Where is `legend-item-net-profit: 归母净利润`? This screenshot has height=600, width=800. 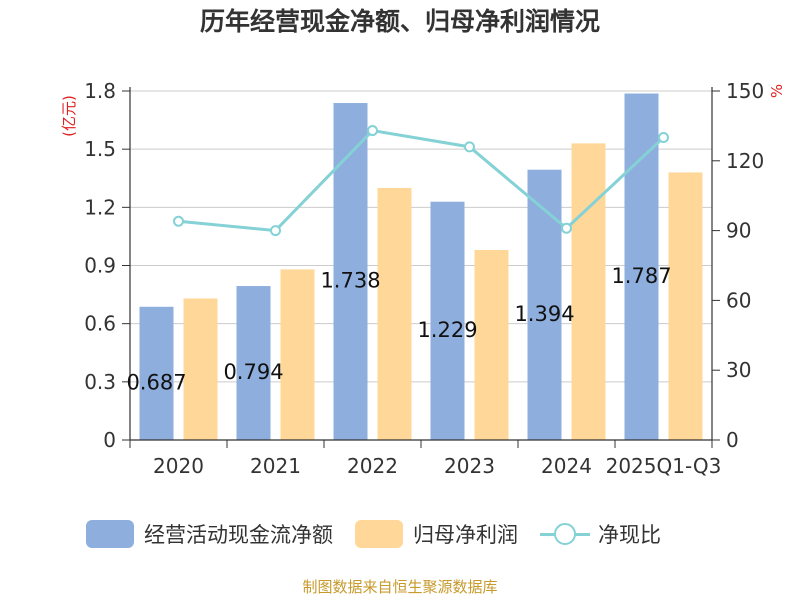 legend-item-net-profit: 归母净利润 is located at coordinates (436, 534).